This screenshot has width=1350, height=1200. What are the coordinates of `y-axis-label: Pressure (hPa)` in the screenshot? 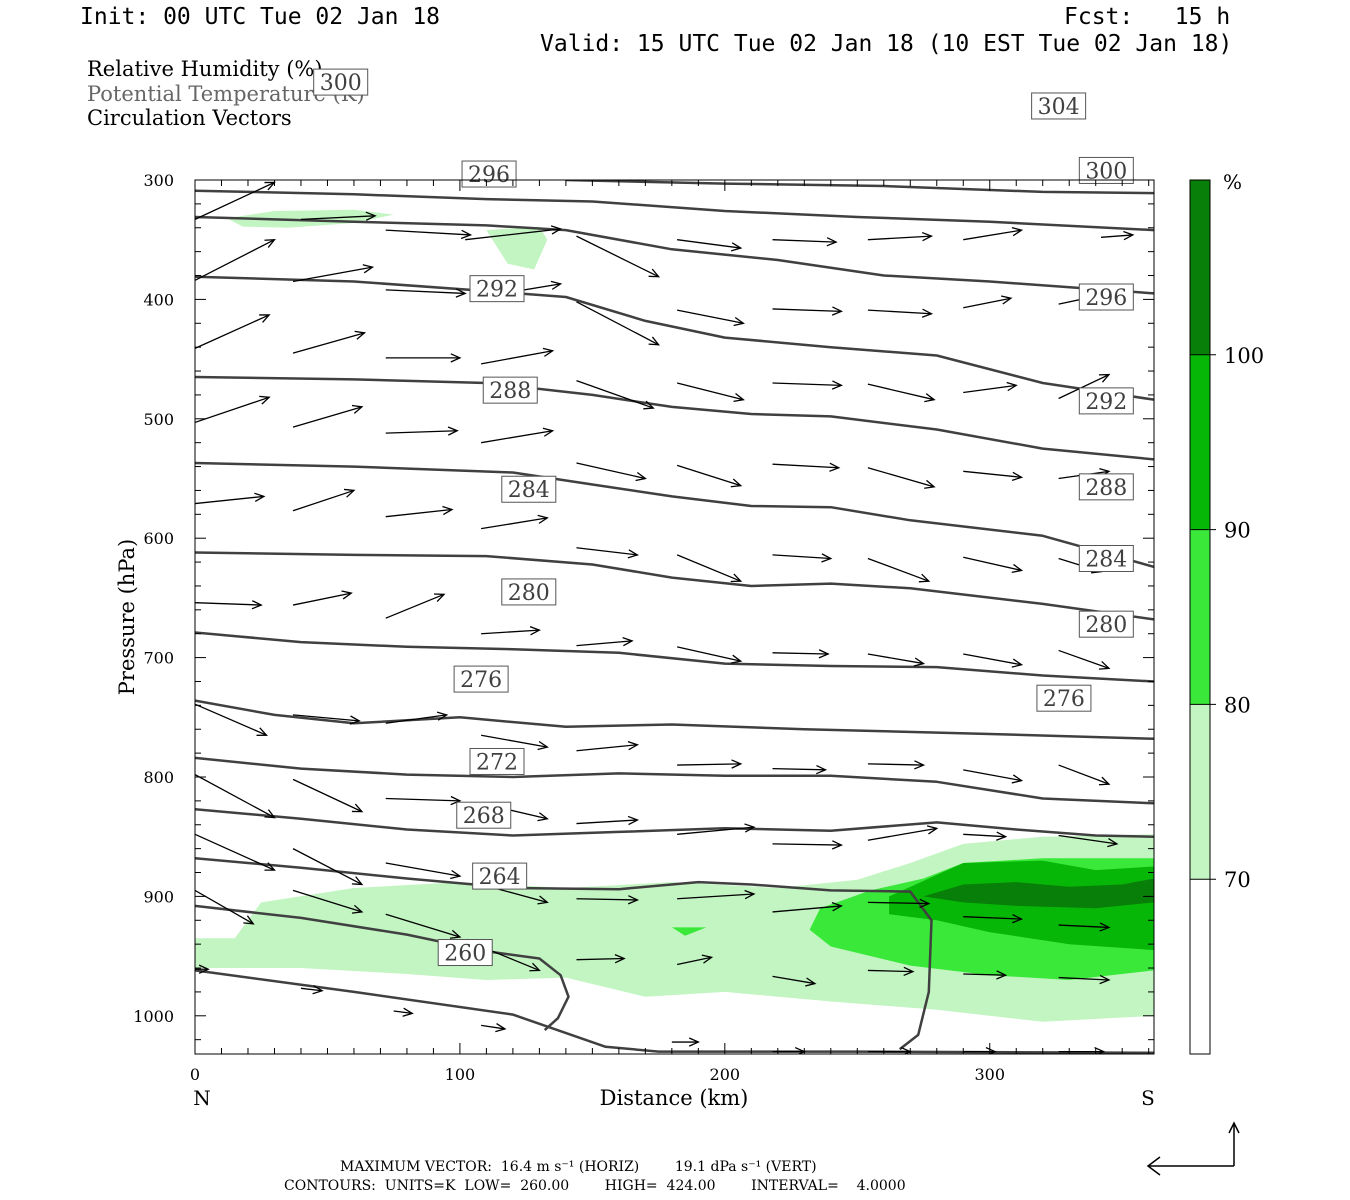 It's located at (127, 617).